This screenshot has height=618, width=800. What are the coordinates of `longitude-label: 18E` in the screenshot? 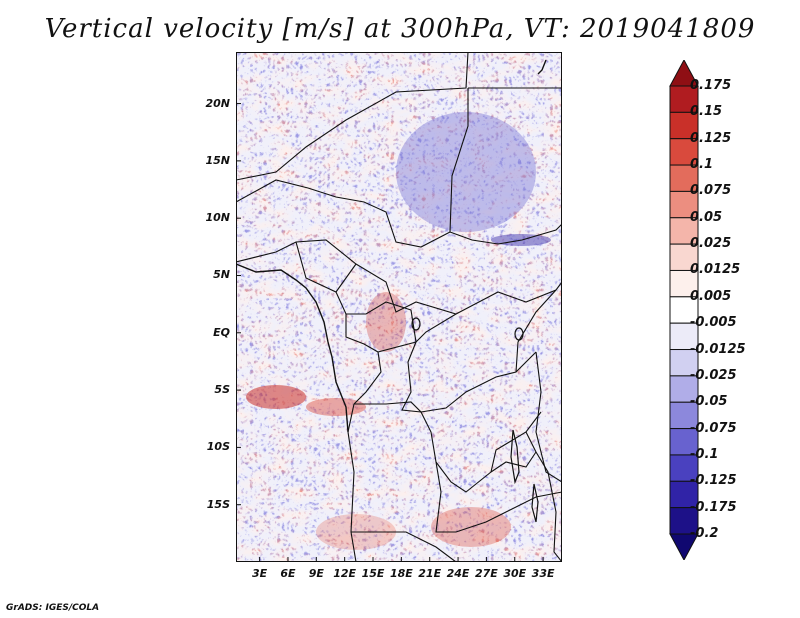 It's located at (401, 573).